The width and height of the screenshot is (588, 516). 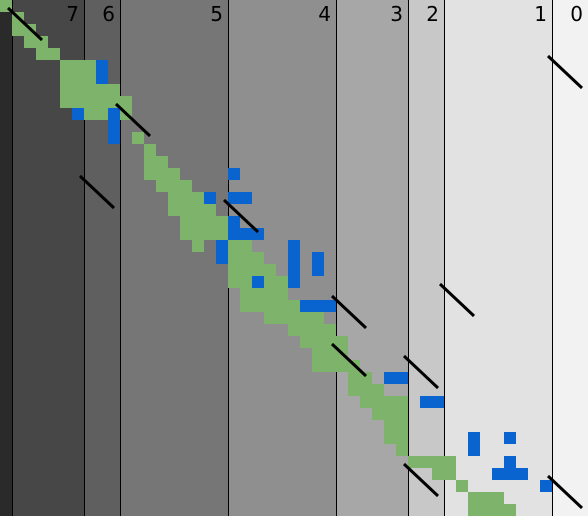 What do you see at coordinates (6, 258) in the screenshot?
I see `band-edge` at bounding box center [6, 258].